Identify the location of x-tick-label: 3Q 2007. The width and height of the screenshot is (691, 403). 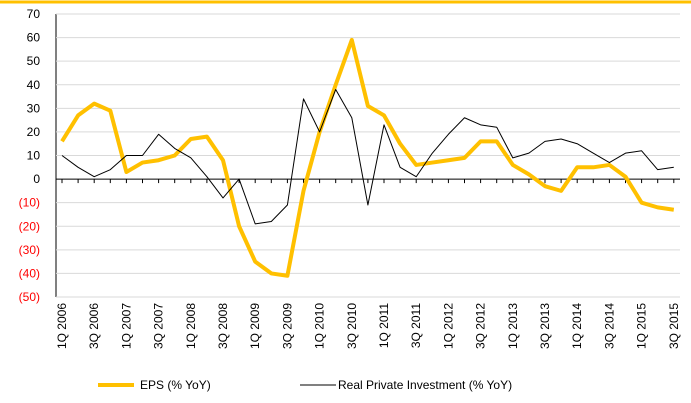
(159, 326).